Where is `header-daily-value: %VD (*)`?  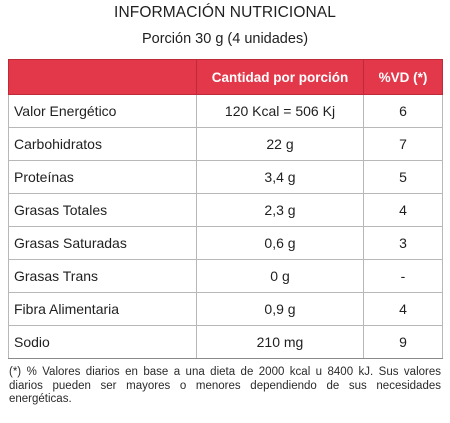
header-daily-value: %VD (*) is located at coordinates (403, 77).